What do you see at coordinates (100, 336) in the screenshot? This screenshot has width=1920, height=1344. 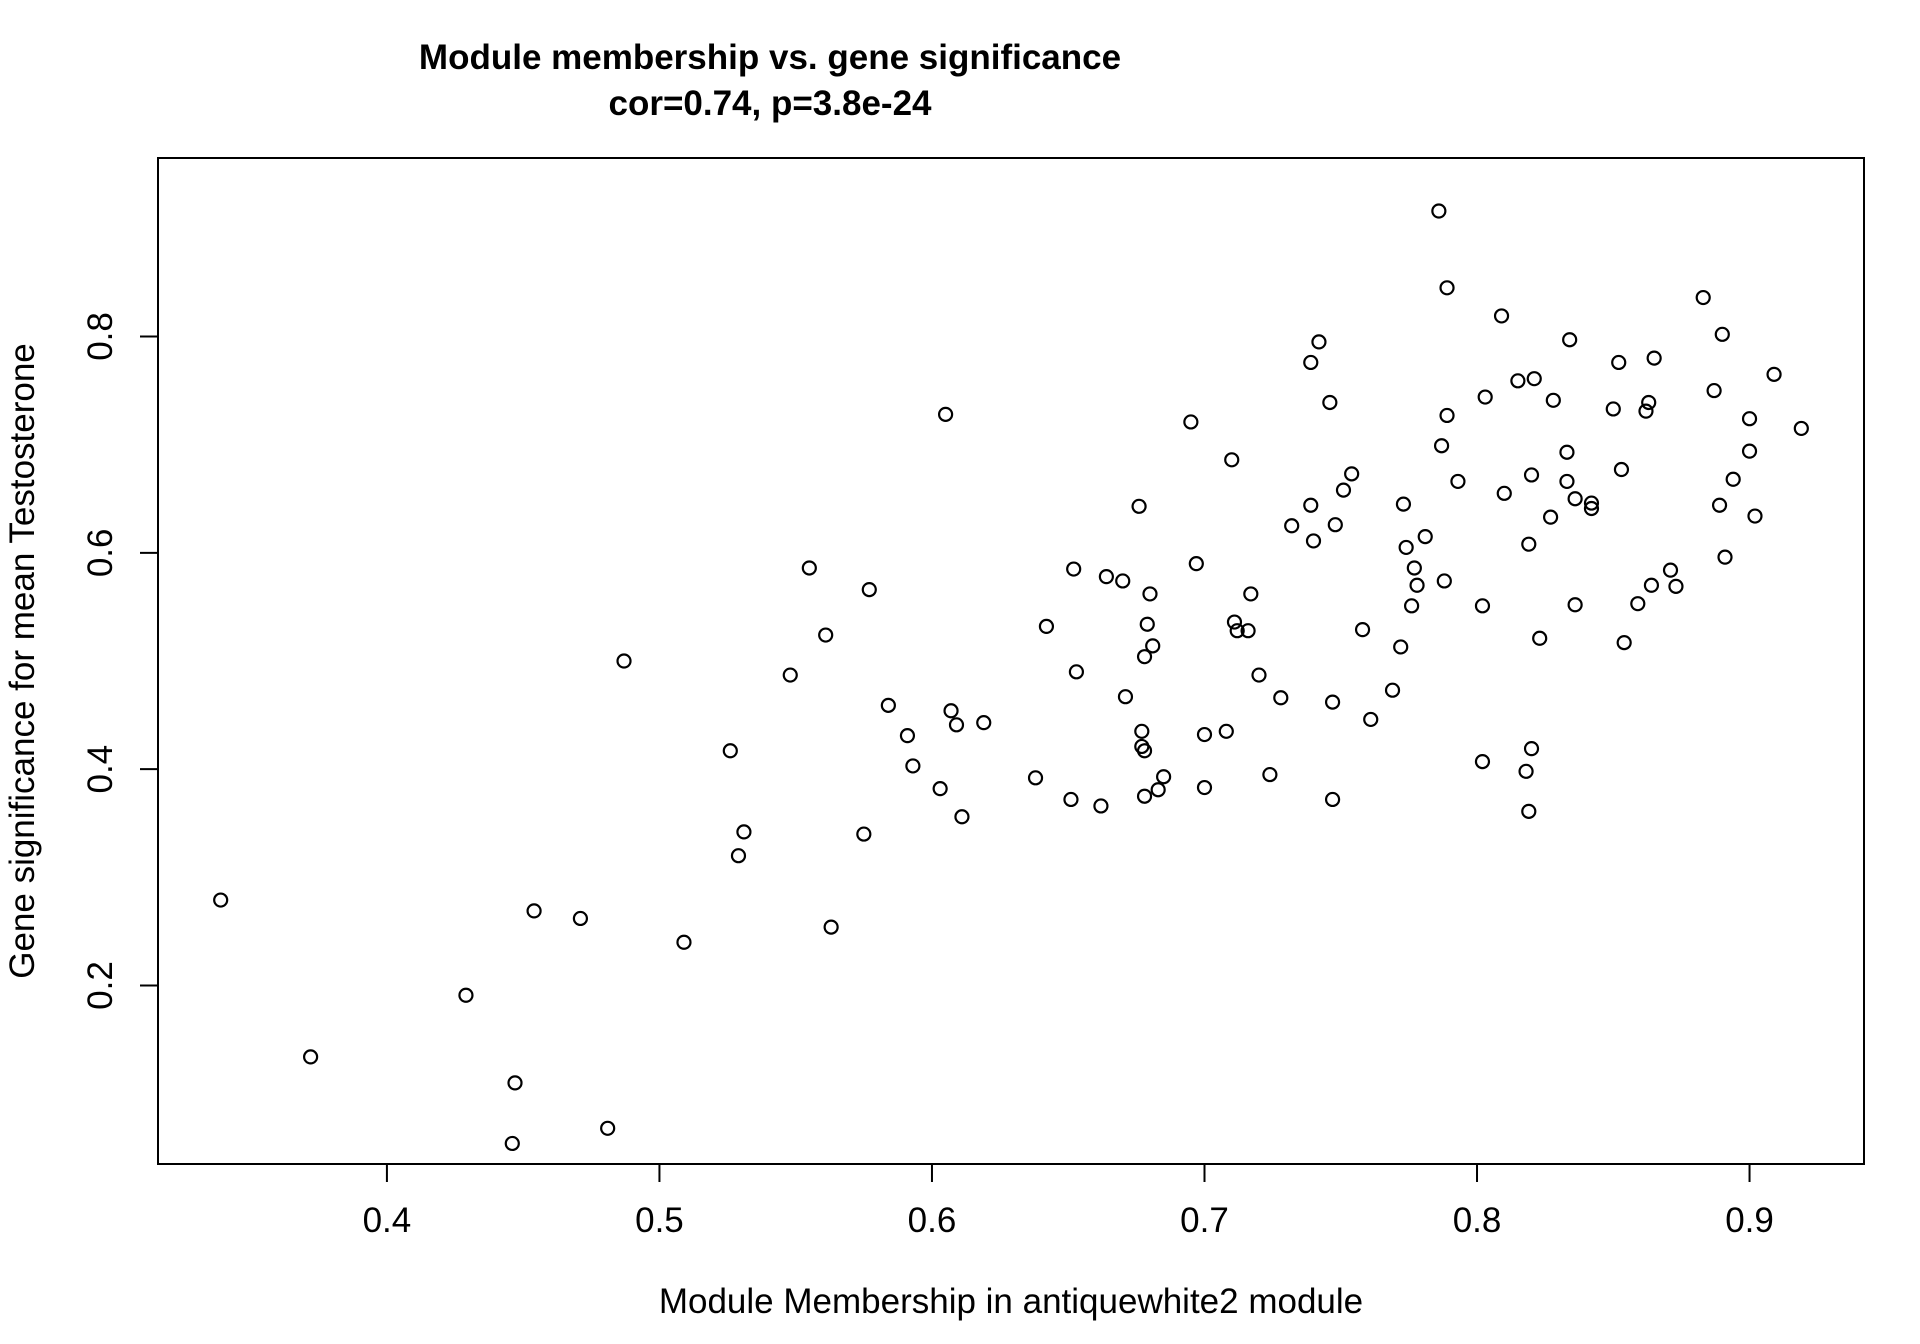 I see `y-tick-label: 0.8` at bounding box center [100, 336].